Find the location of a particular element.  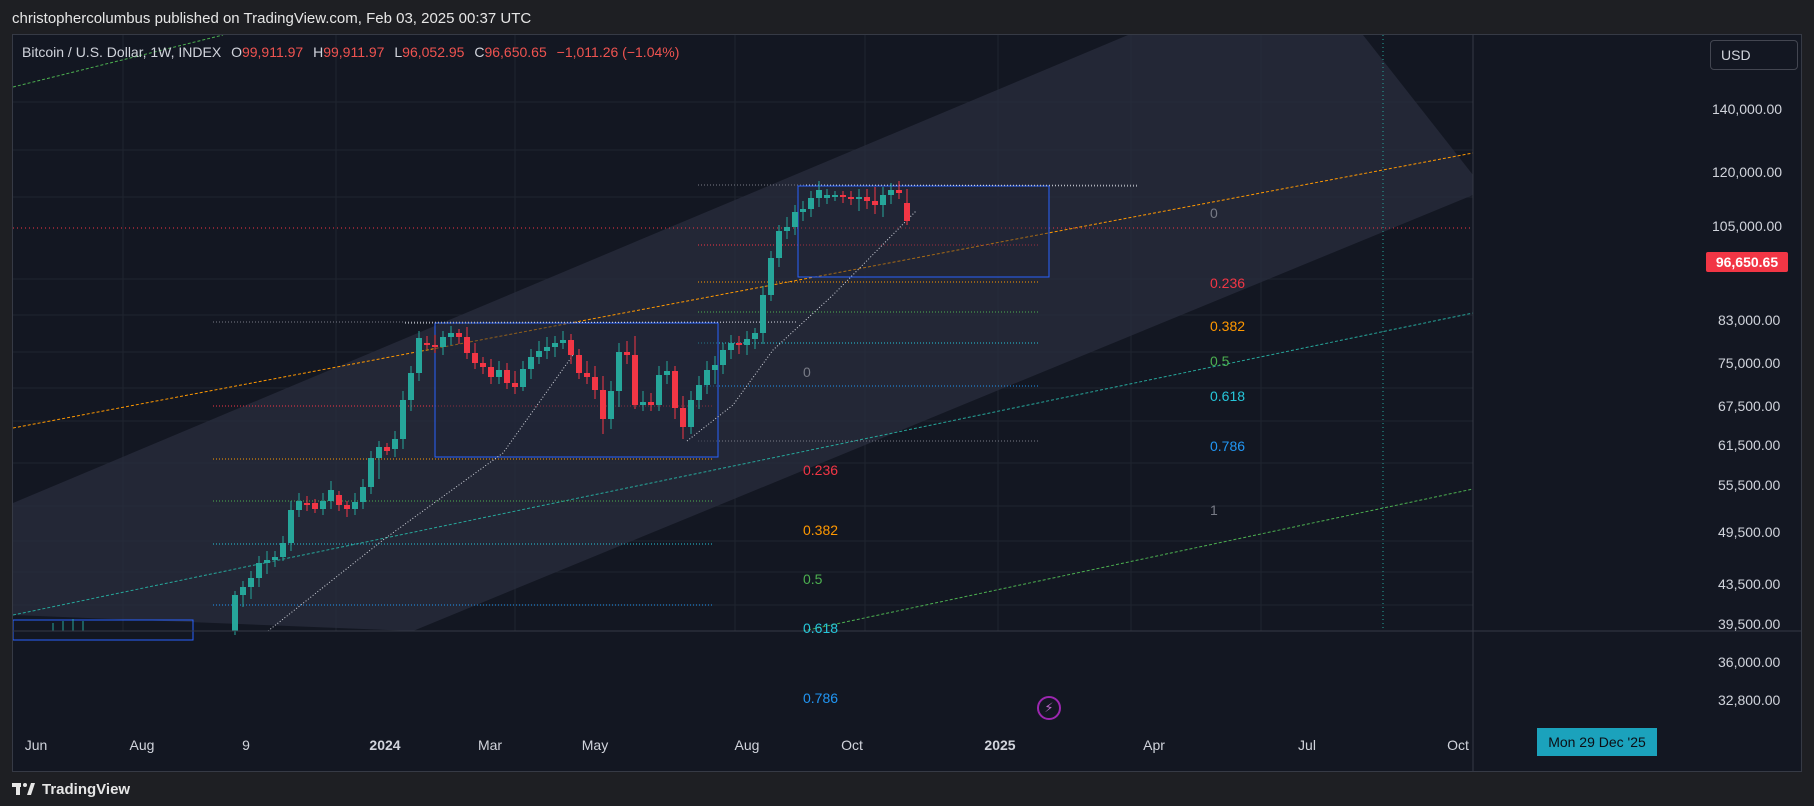

time-tick: 9 is located at coordinates (246, 745).